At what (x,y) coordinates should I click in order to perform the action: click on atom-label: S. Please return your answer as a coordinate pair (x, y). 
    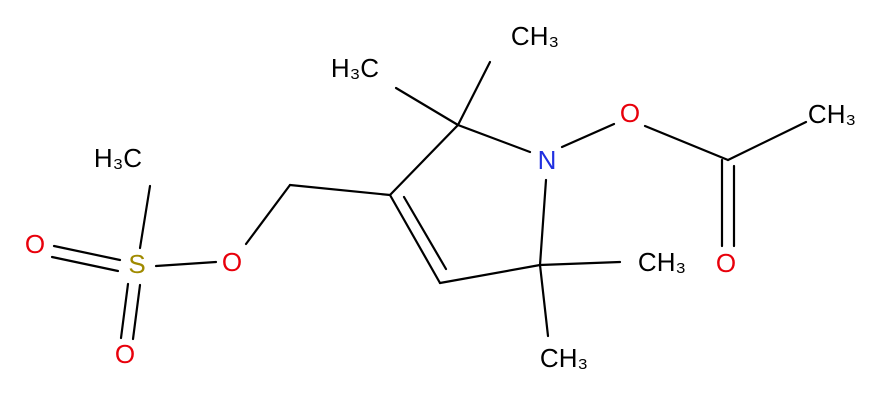
    Looking at the image, I should click on (136, 264).